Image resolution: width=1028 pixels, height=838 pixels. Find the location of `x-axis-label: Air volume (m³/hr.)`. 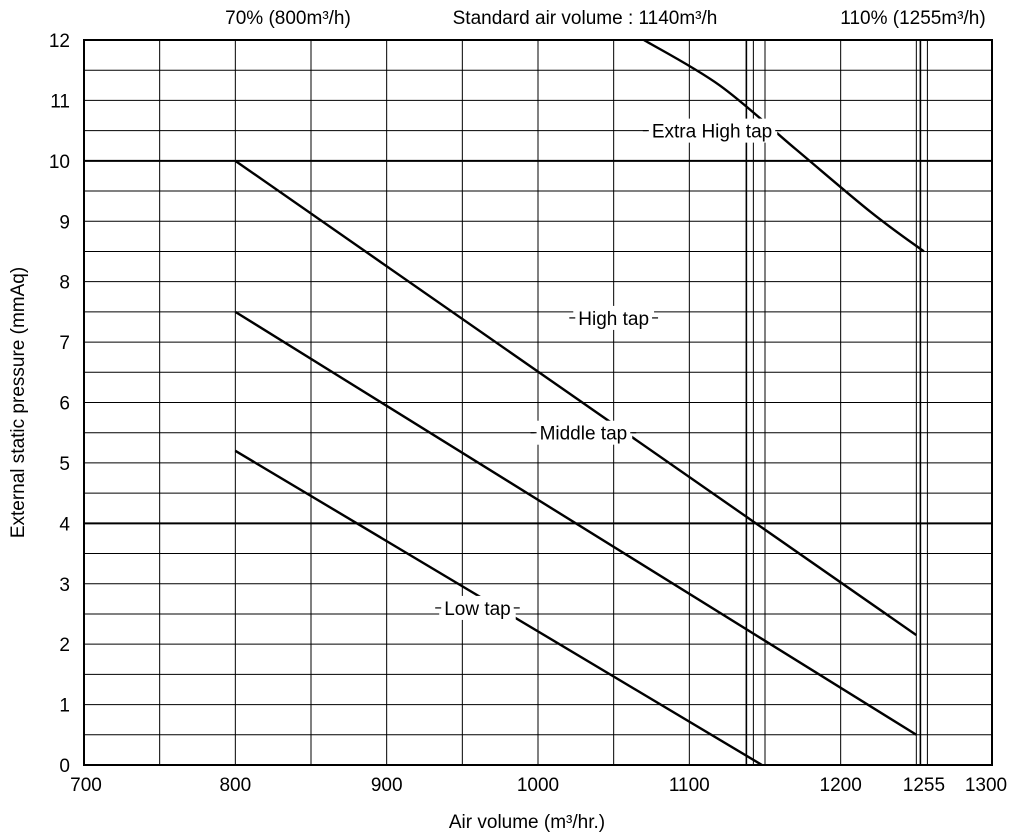

x-axis-label: Air volume (m³/hr.) is located at coordinates (527, 822).